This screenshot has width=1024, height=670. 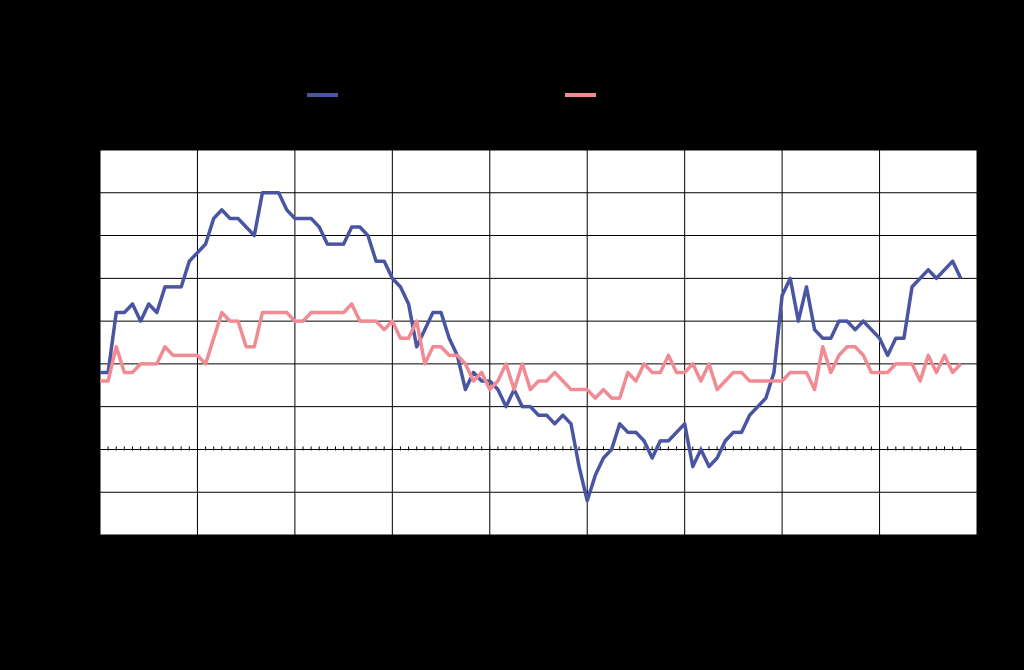 What do you see at coordinates (531, 351) in the screenshot?
I see `series-line` at bounding box center [531, 351].